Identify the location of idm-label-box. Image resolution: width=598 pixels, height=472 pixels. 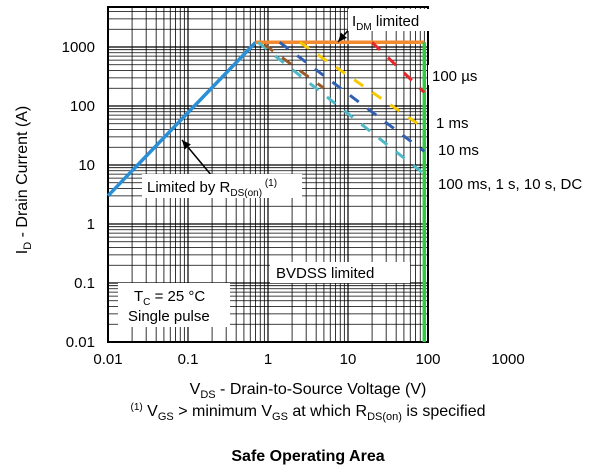
(390, 20).